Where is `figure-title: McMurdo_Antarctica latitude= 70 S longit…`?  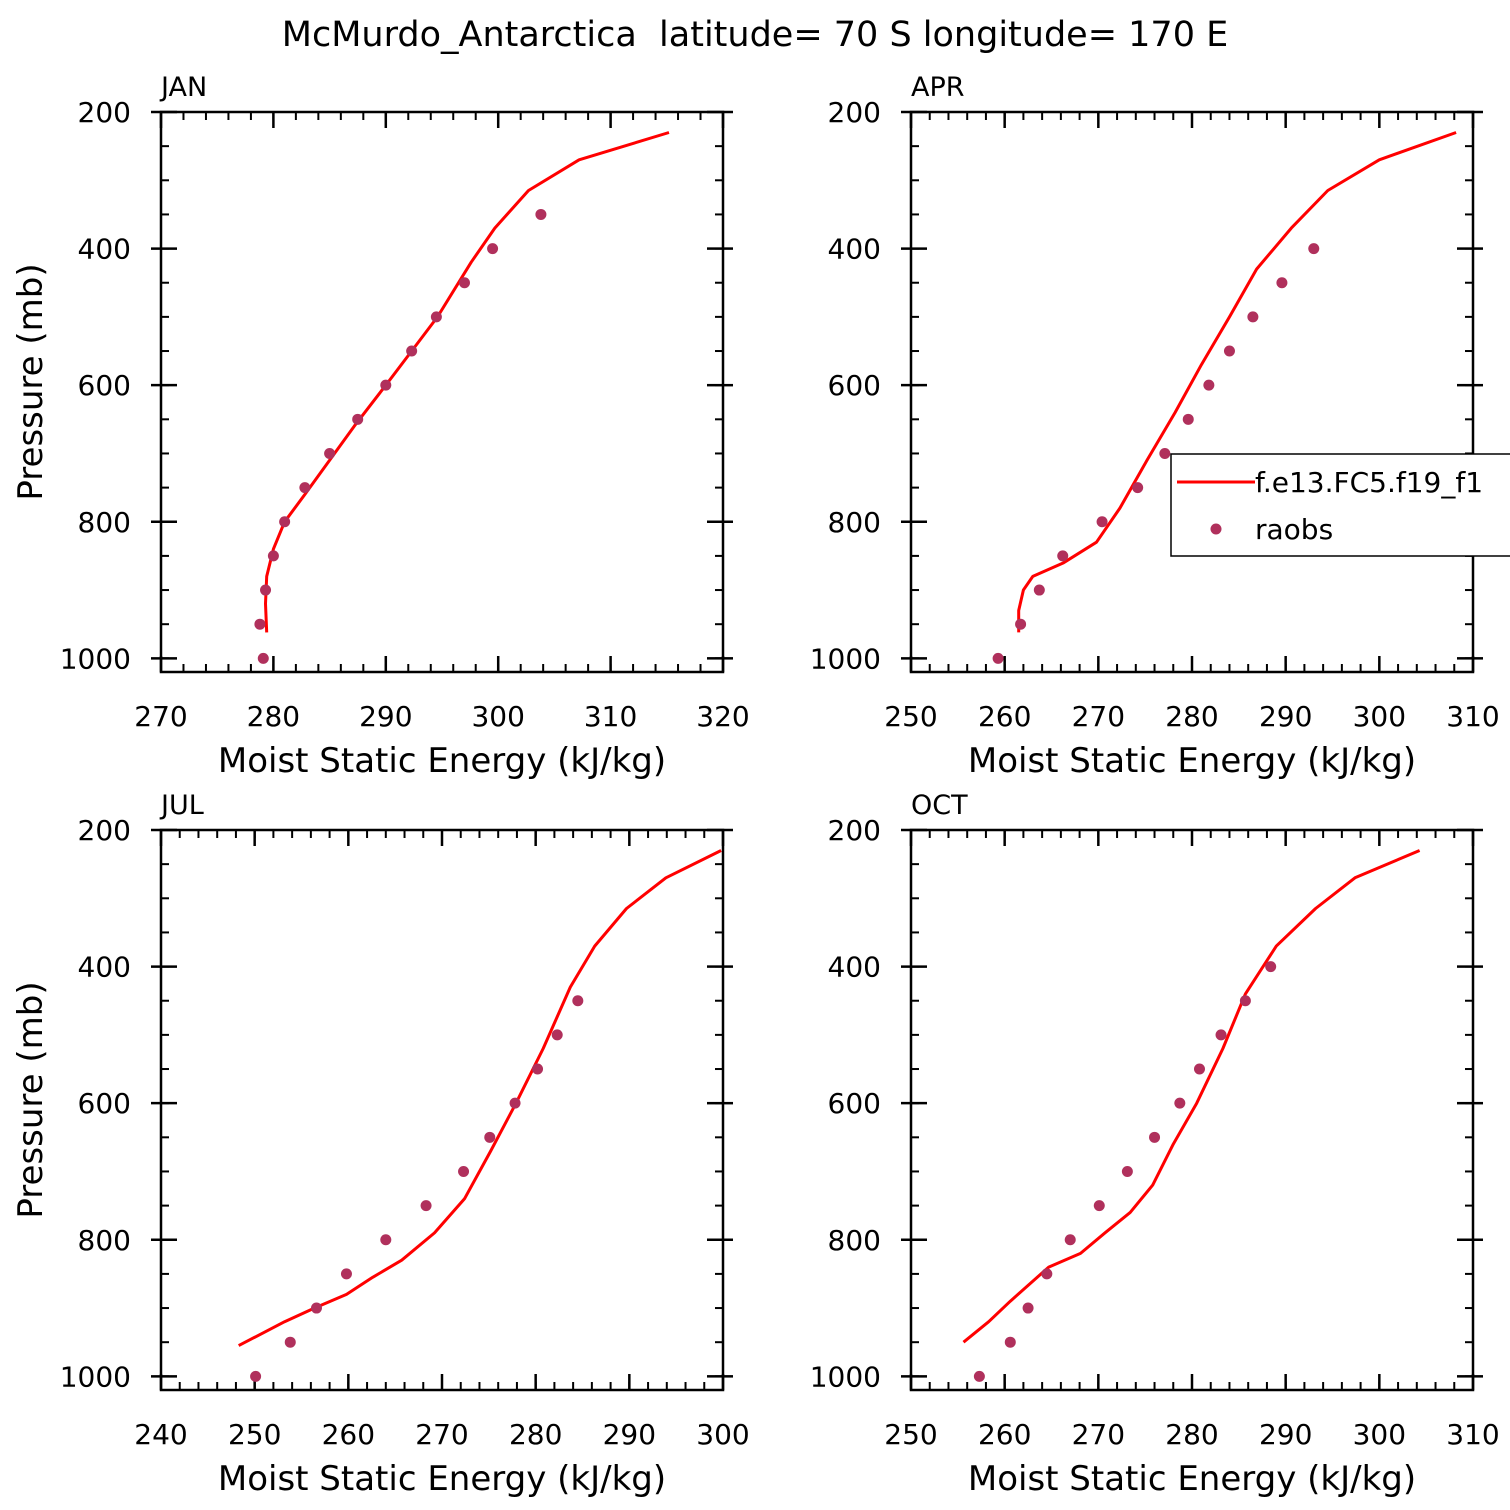
figure-title: McMurdo_Antarctica latitude= 70 S longit… is located at coordinates (755, 35).